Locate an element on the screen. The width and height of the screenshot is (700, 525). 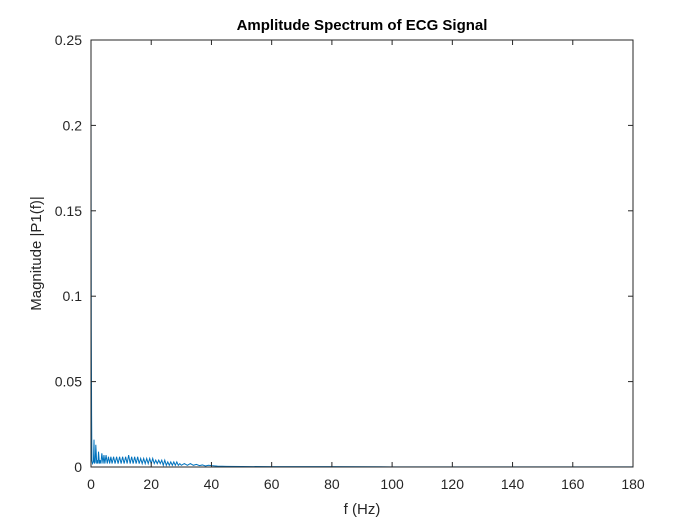
x-tick-label: 20 is located at coordinates (151, 484).